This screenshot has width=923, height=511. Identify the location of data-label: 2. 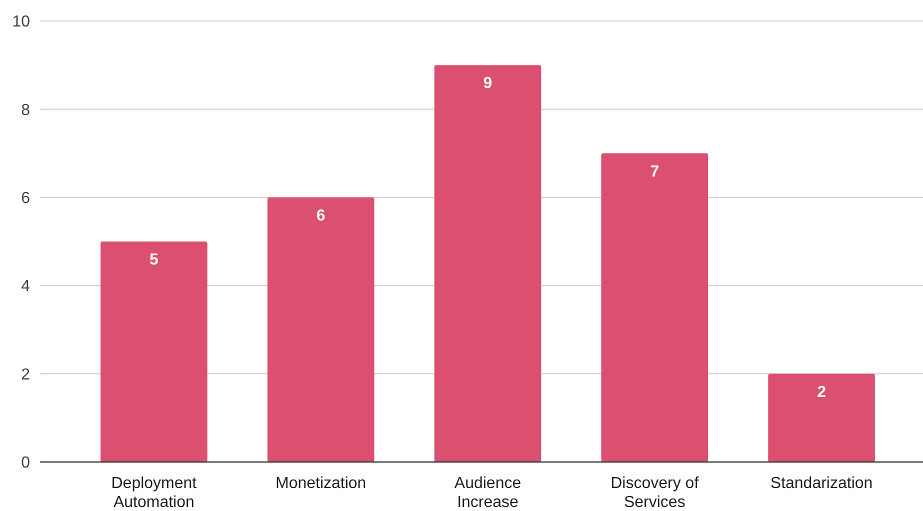
(821, 392).